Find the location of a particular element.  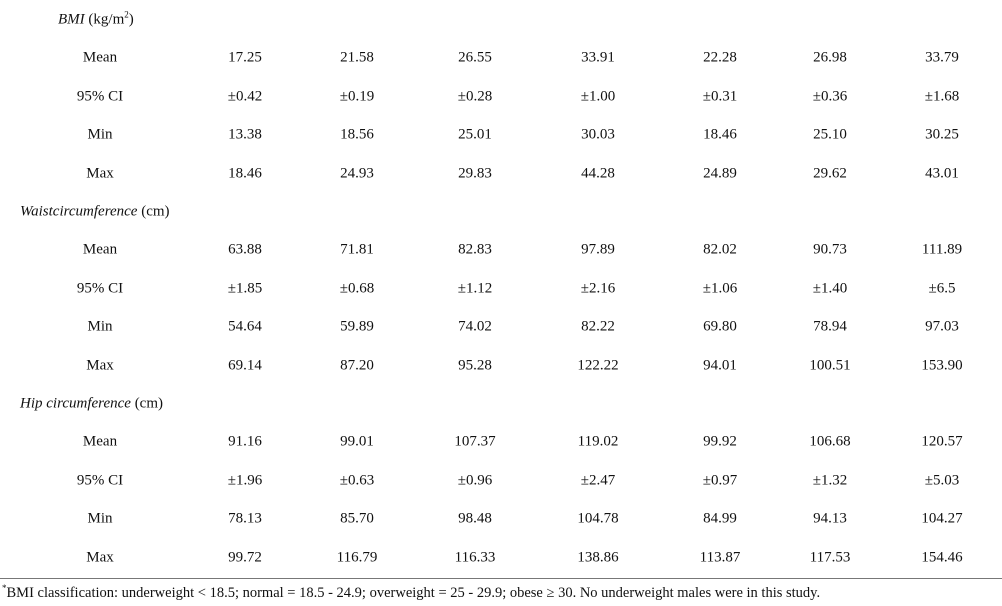

cell-value: ±2.16 is located at coordinates (598, 288).